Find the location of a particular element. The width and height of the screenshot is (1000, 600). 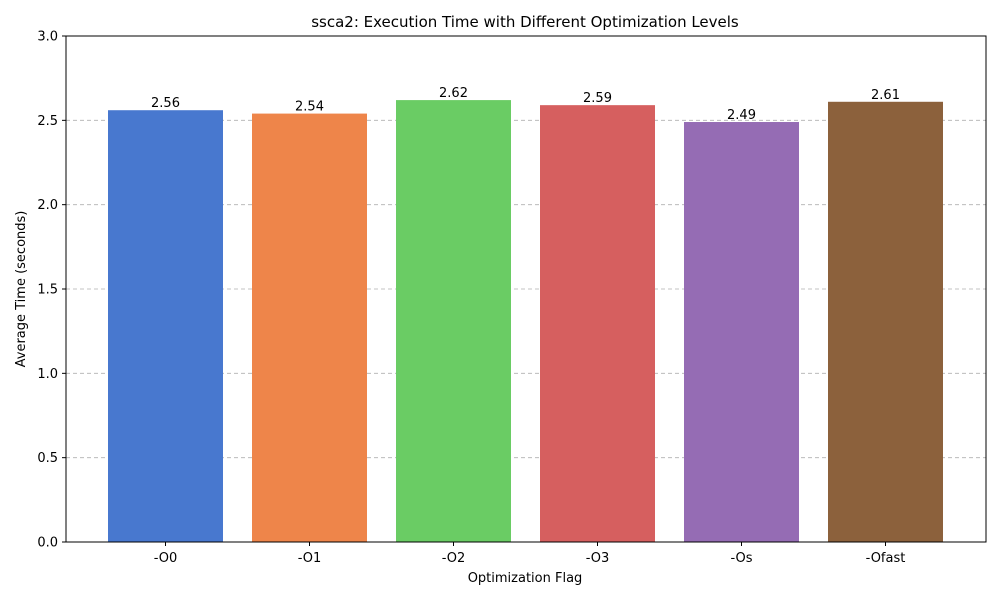

x-axis: -O0 -O1 -O2 -O3 -Os -Ofast is located at coordinates (530, 554).